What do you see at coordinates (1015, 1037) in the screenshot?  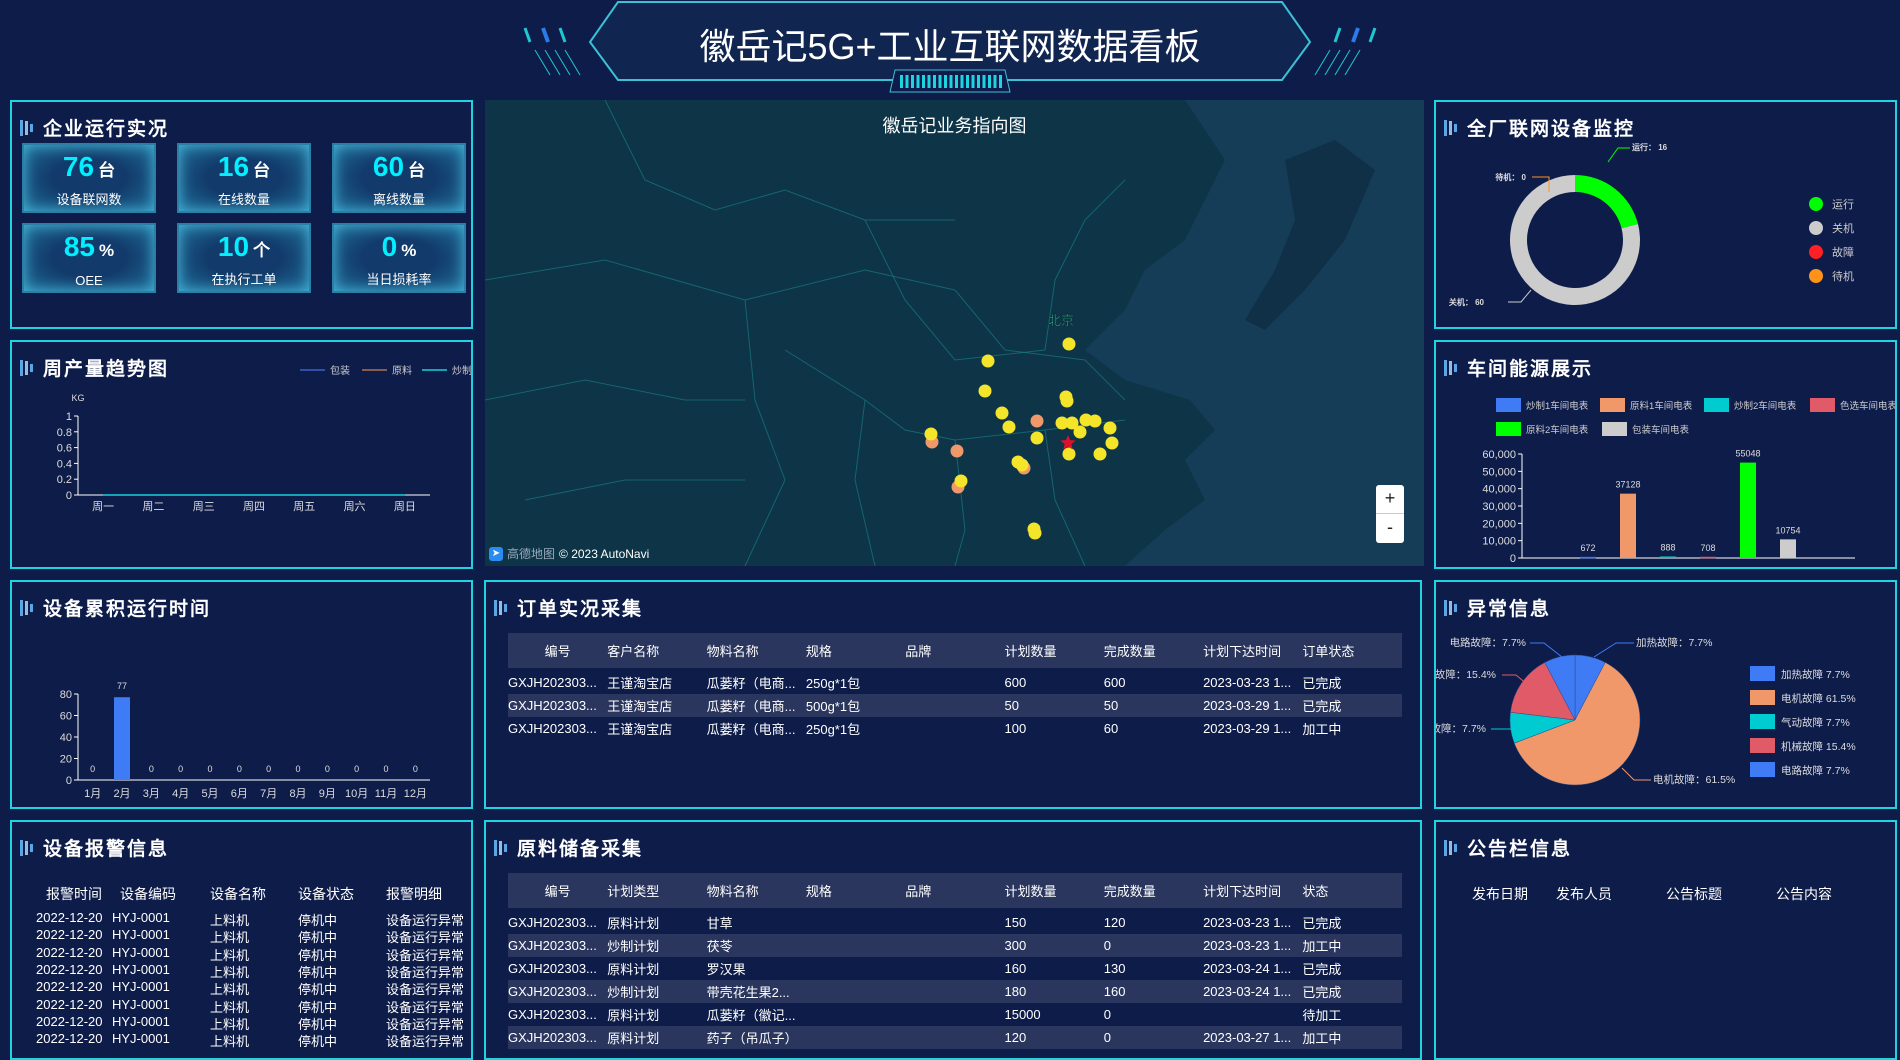 I see `table-cell: 120` at bounding box center [1015, 1037].